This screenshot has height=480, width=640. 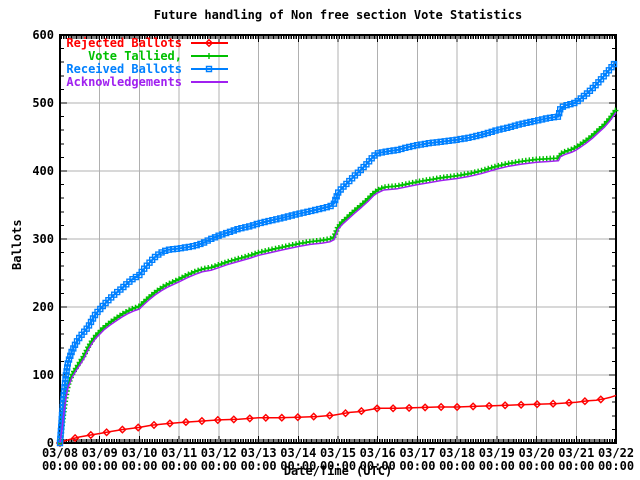 What do you see at coordinates (330, 421) in the screenshot?
I see `series-markers-rejected-ballots` at bounding box center [330, 421].